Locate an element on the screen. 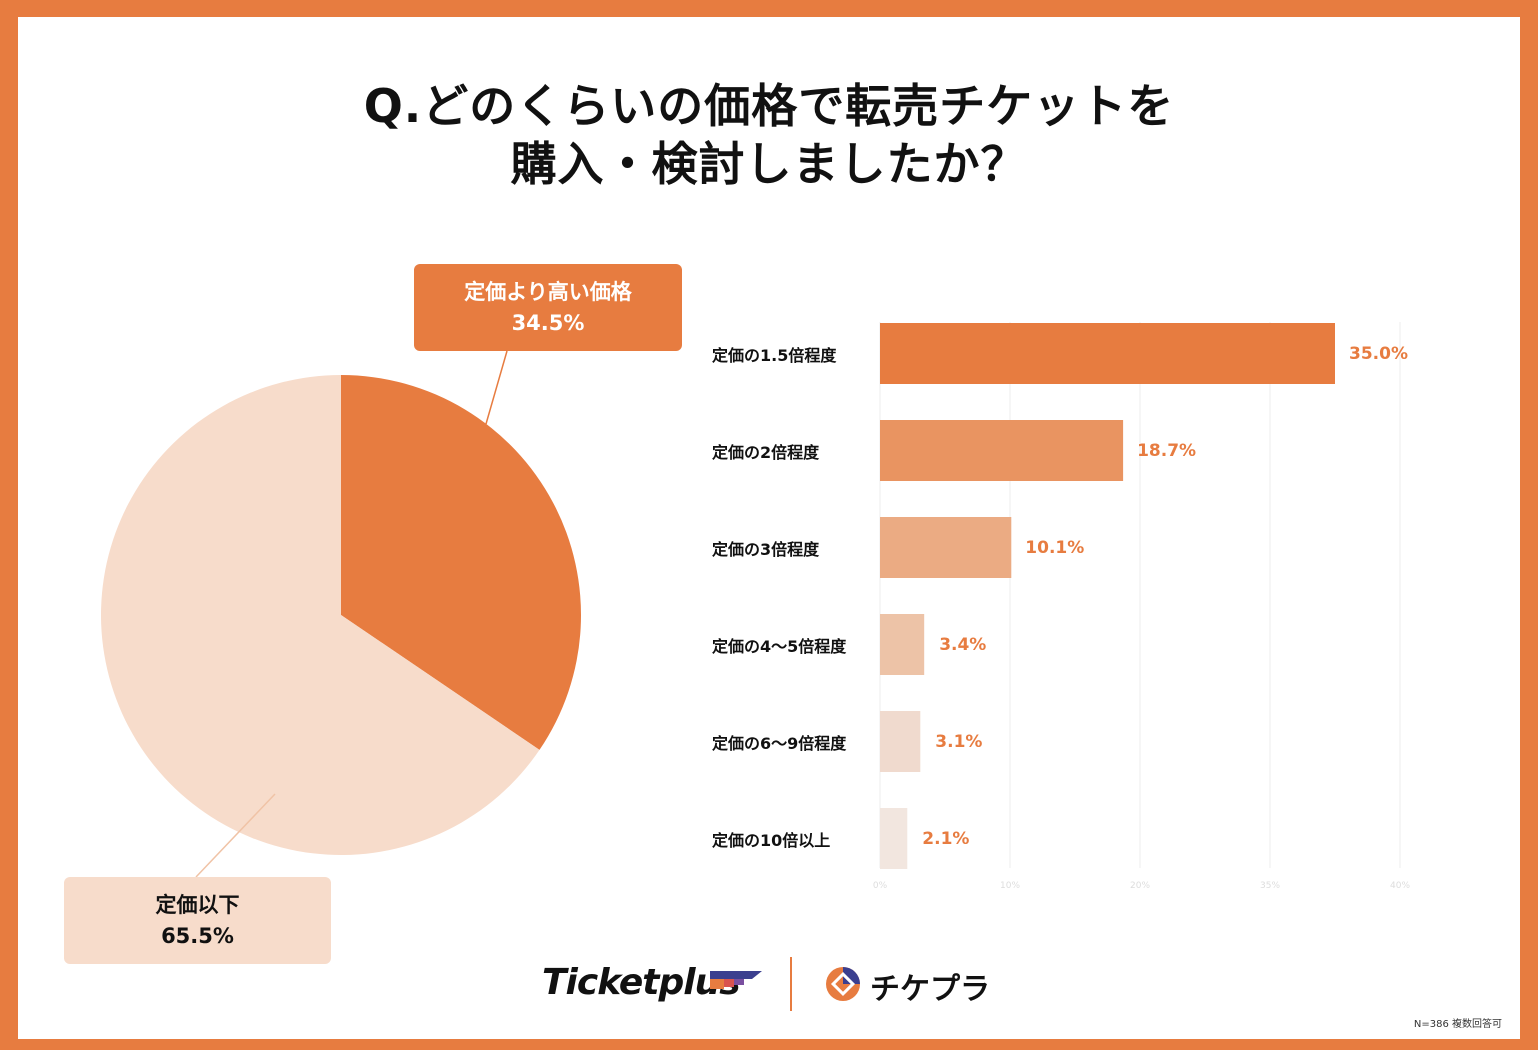 The width and height of the screenshot is (1538, 1050). callout-value: 65.5% is located at coordinates (197, 936).